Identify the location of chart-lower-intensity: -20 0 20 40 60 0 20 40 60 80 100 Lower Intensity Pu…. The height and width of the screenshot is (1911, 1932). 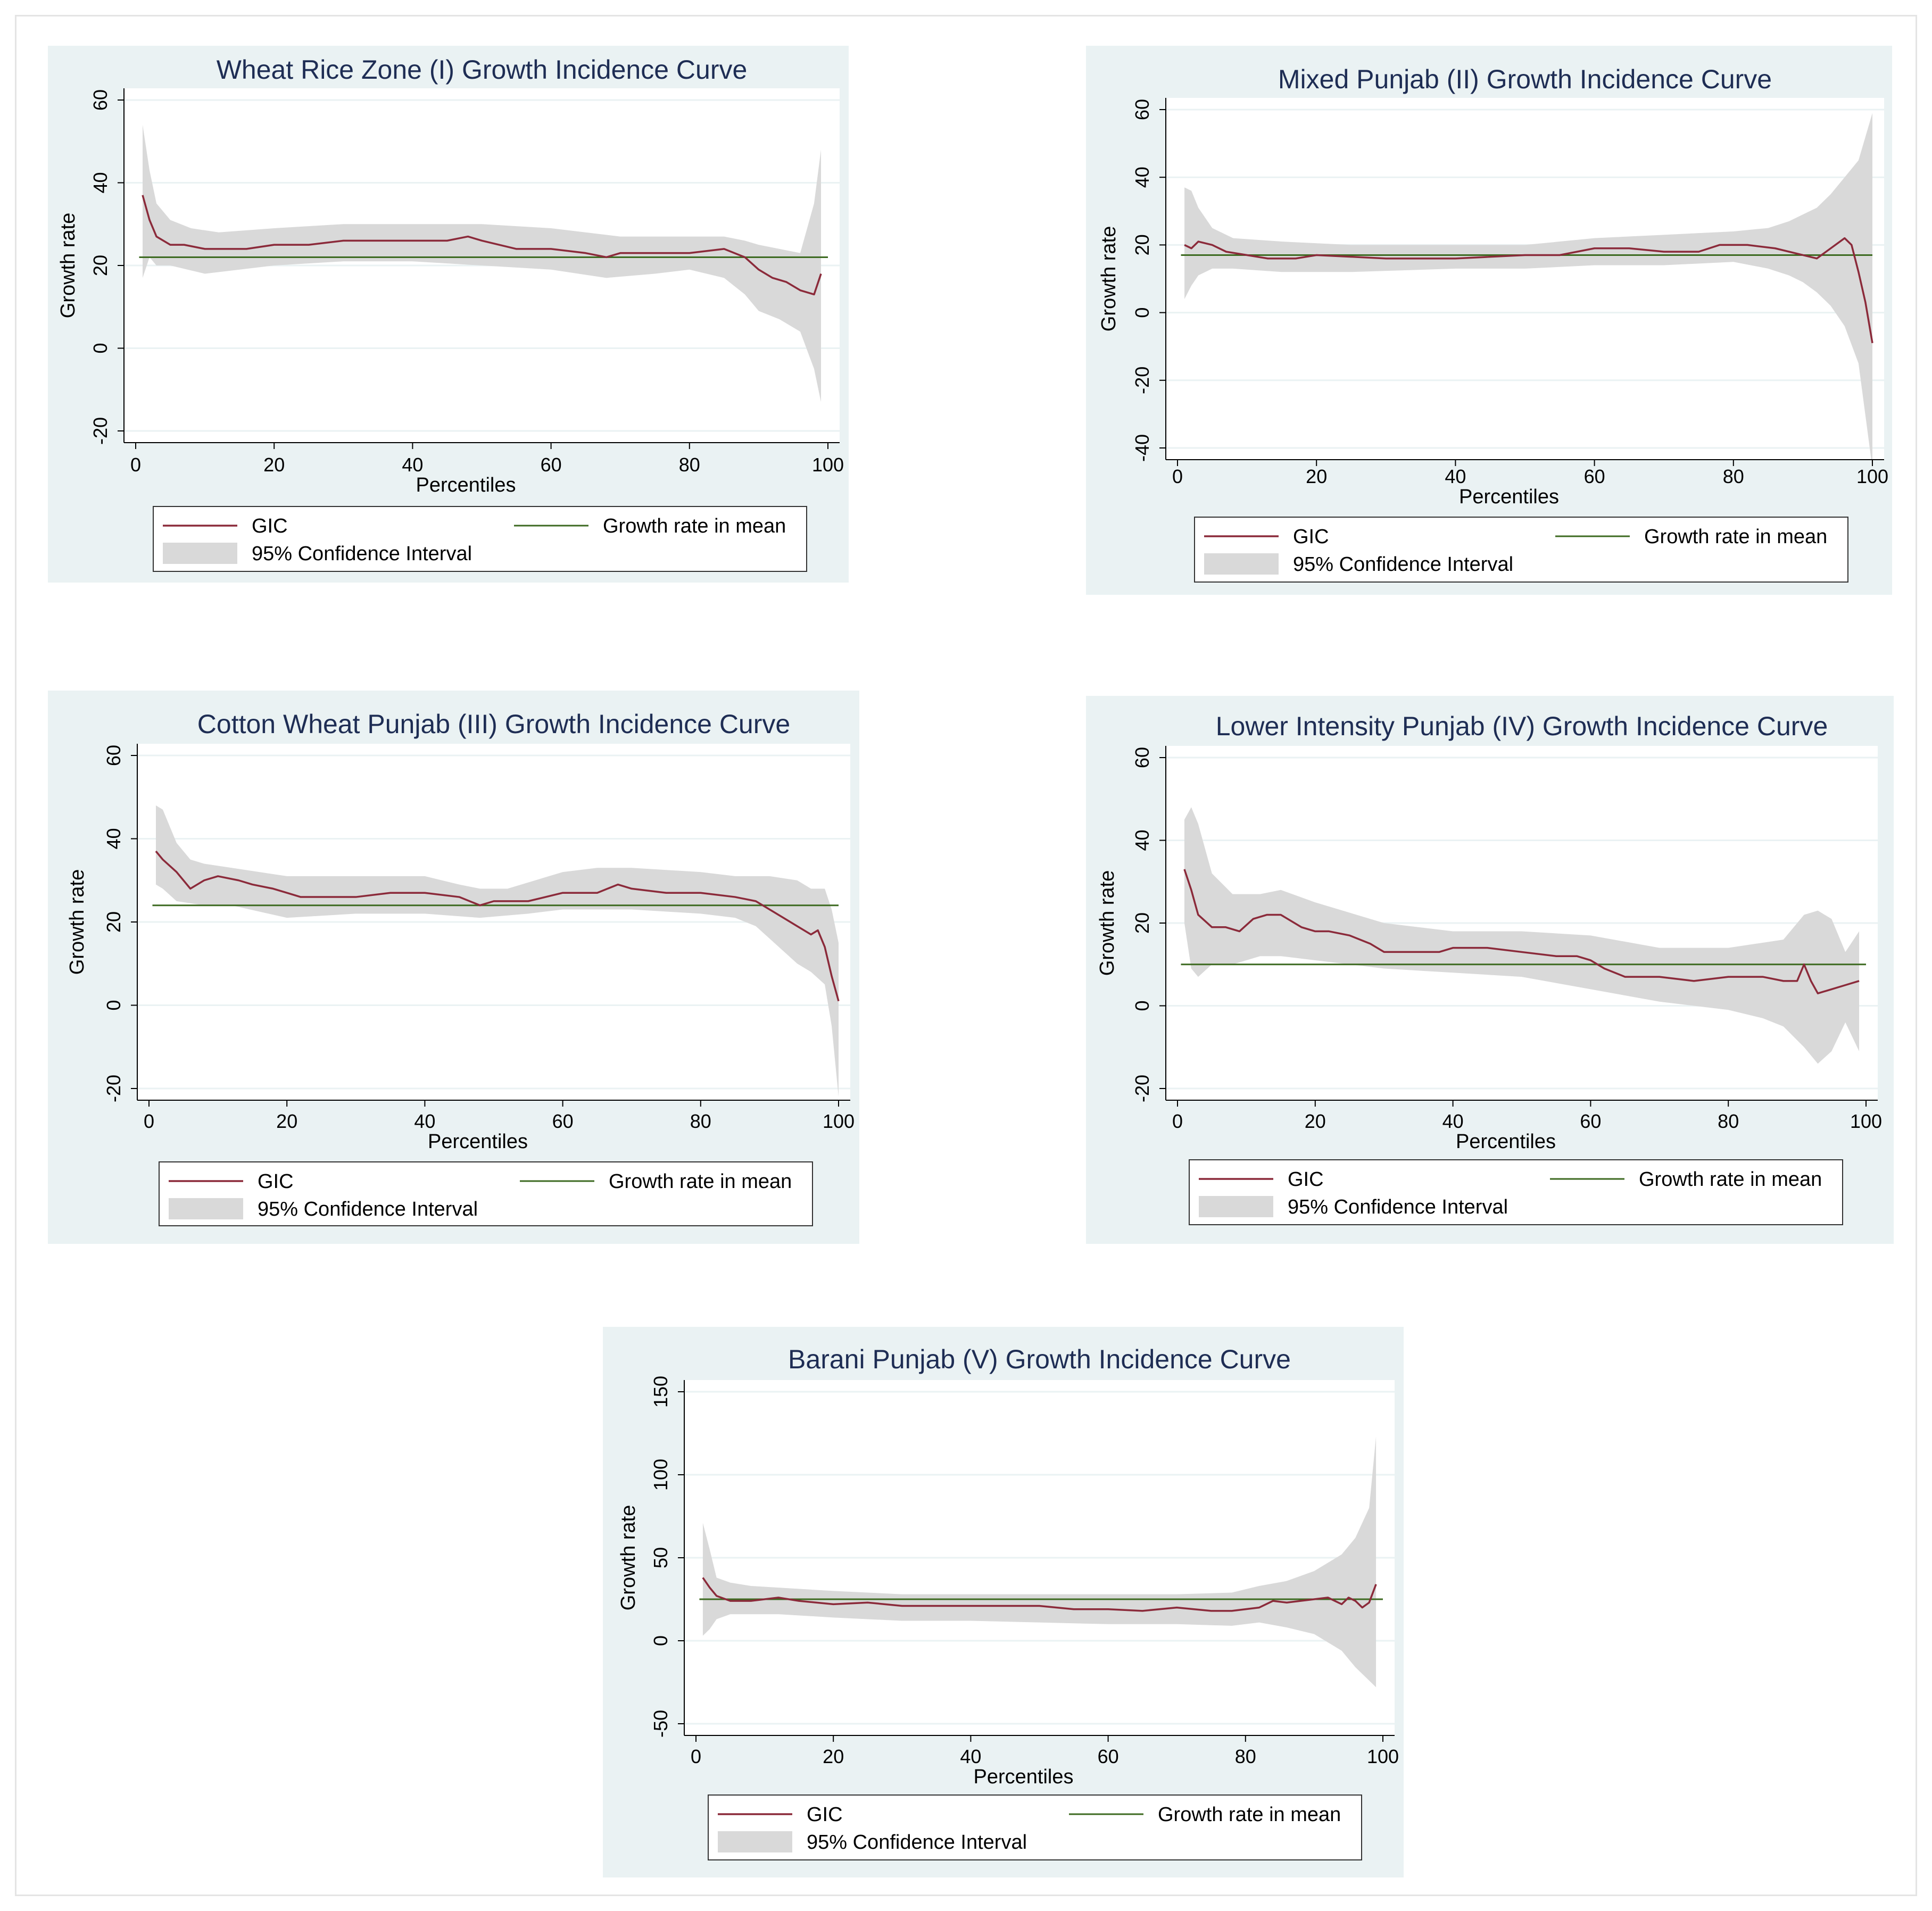
(1489, 968).